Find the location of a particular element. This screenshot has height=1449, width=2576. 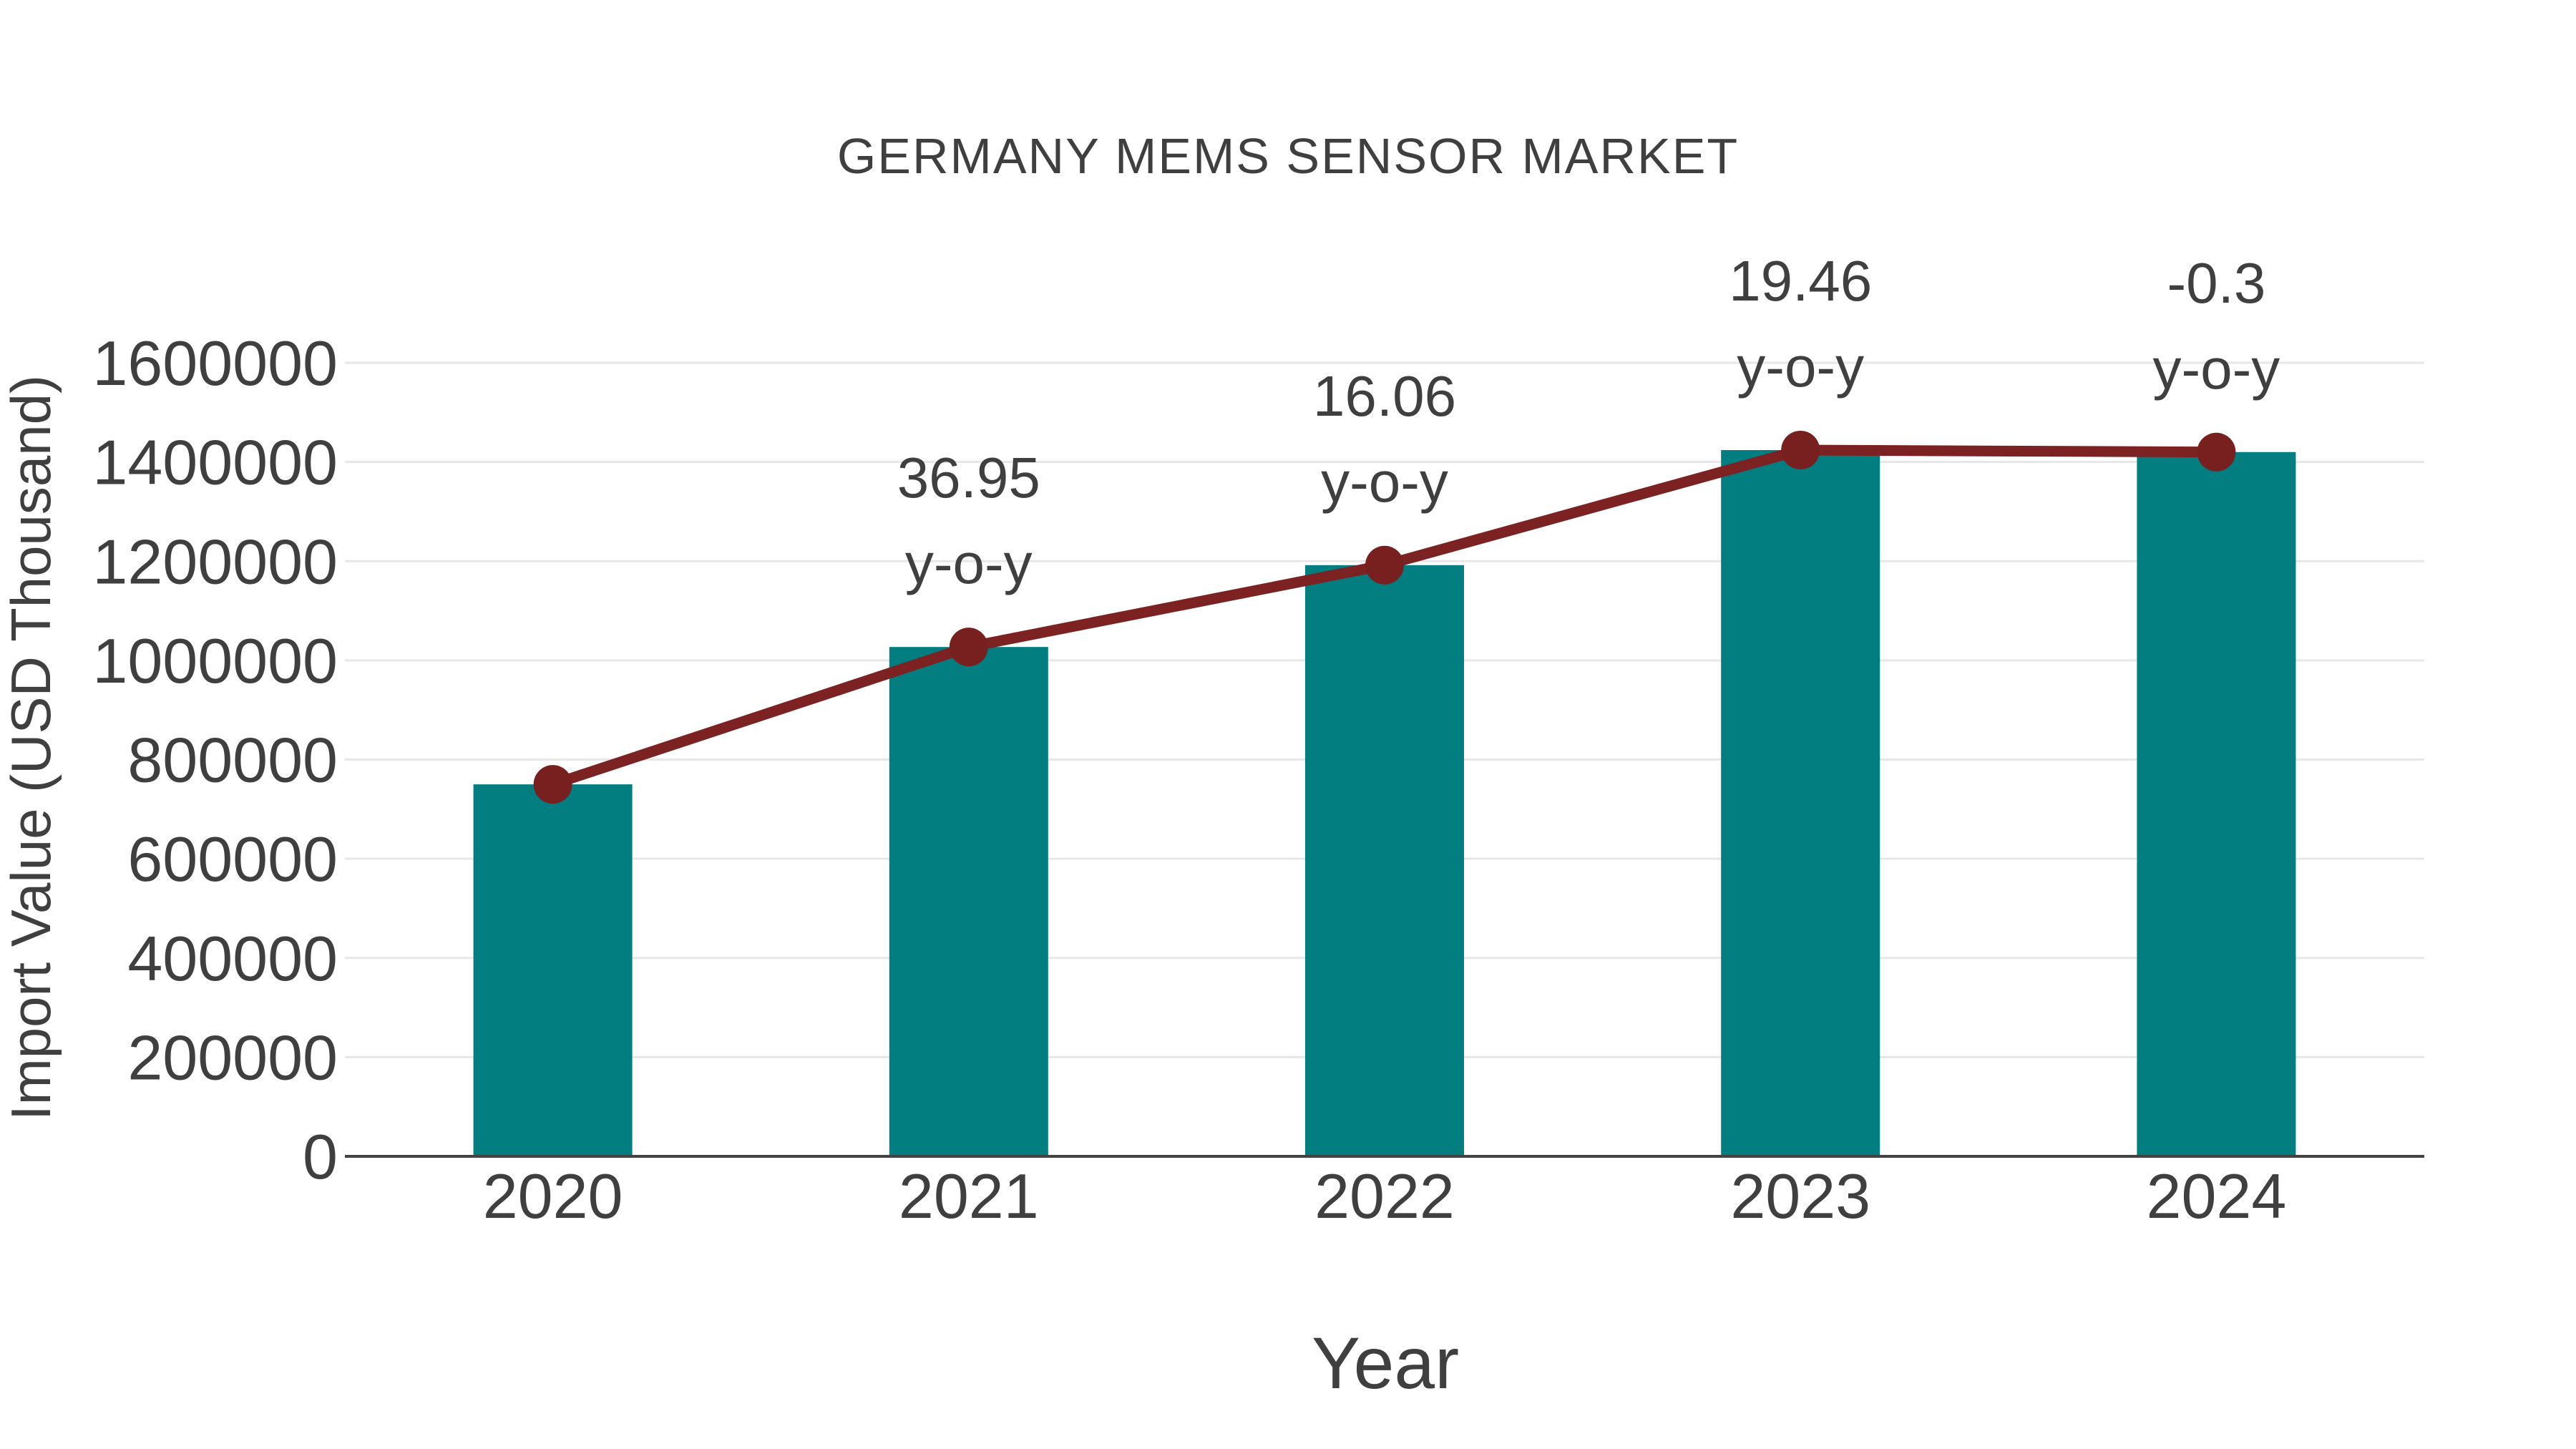

line-marker-2023 is located at coordinates (1800, 449).